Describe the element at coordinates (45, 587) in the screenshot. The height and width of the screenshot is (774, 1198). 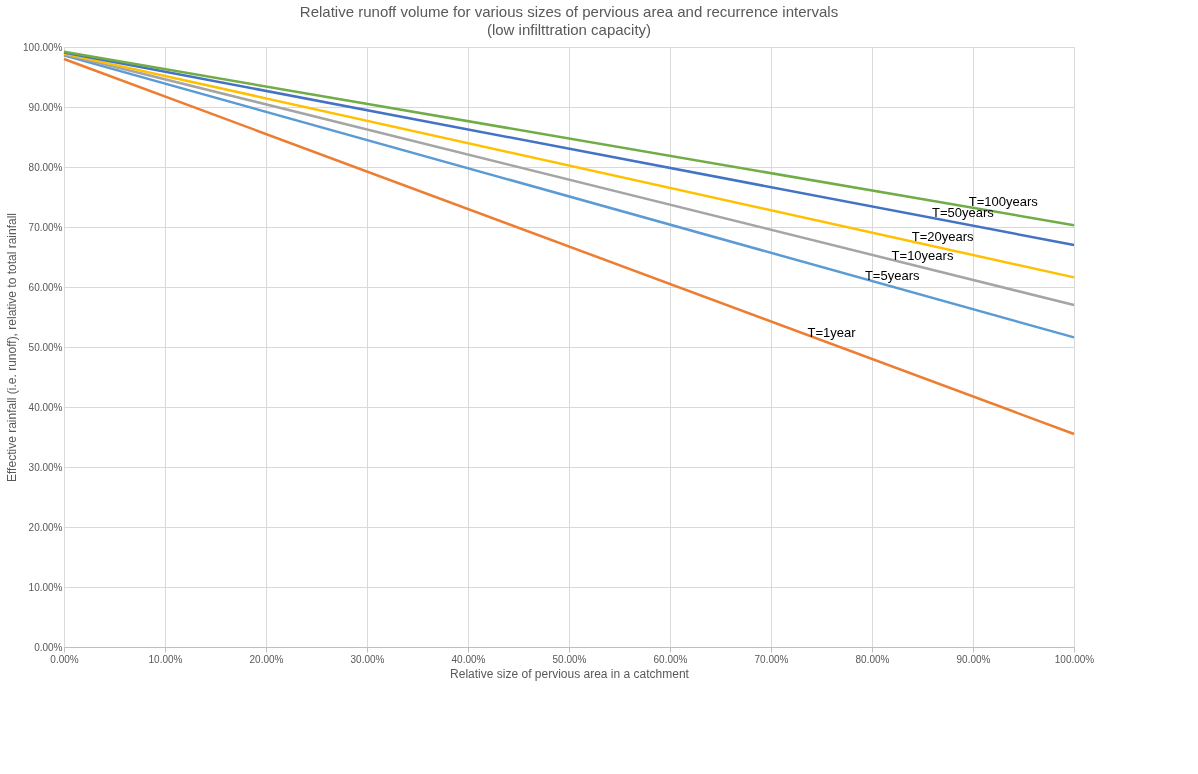
I see `y-tick-label: 10.00%` at that location.